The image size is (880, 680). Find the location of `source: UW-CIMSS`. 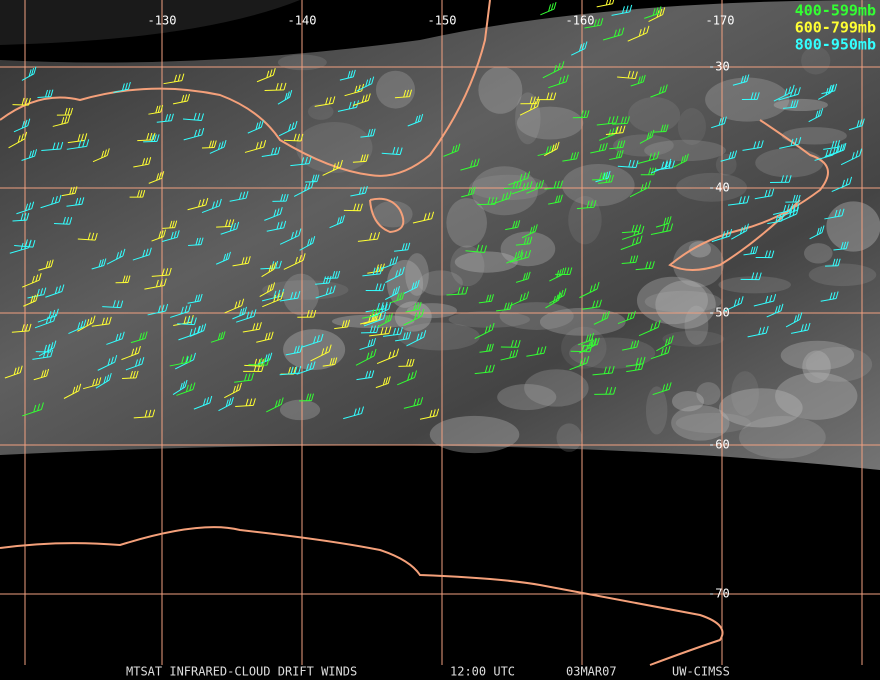

source: UW-CIMSS is located at coordinates (701, 672).